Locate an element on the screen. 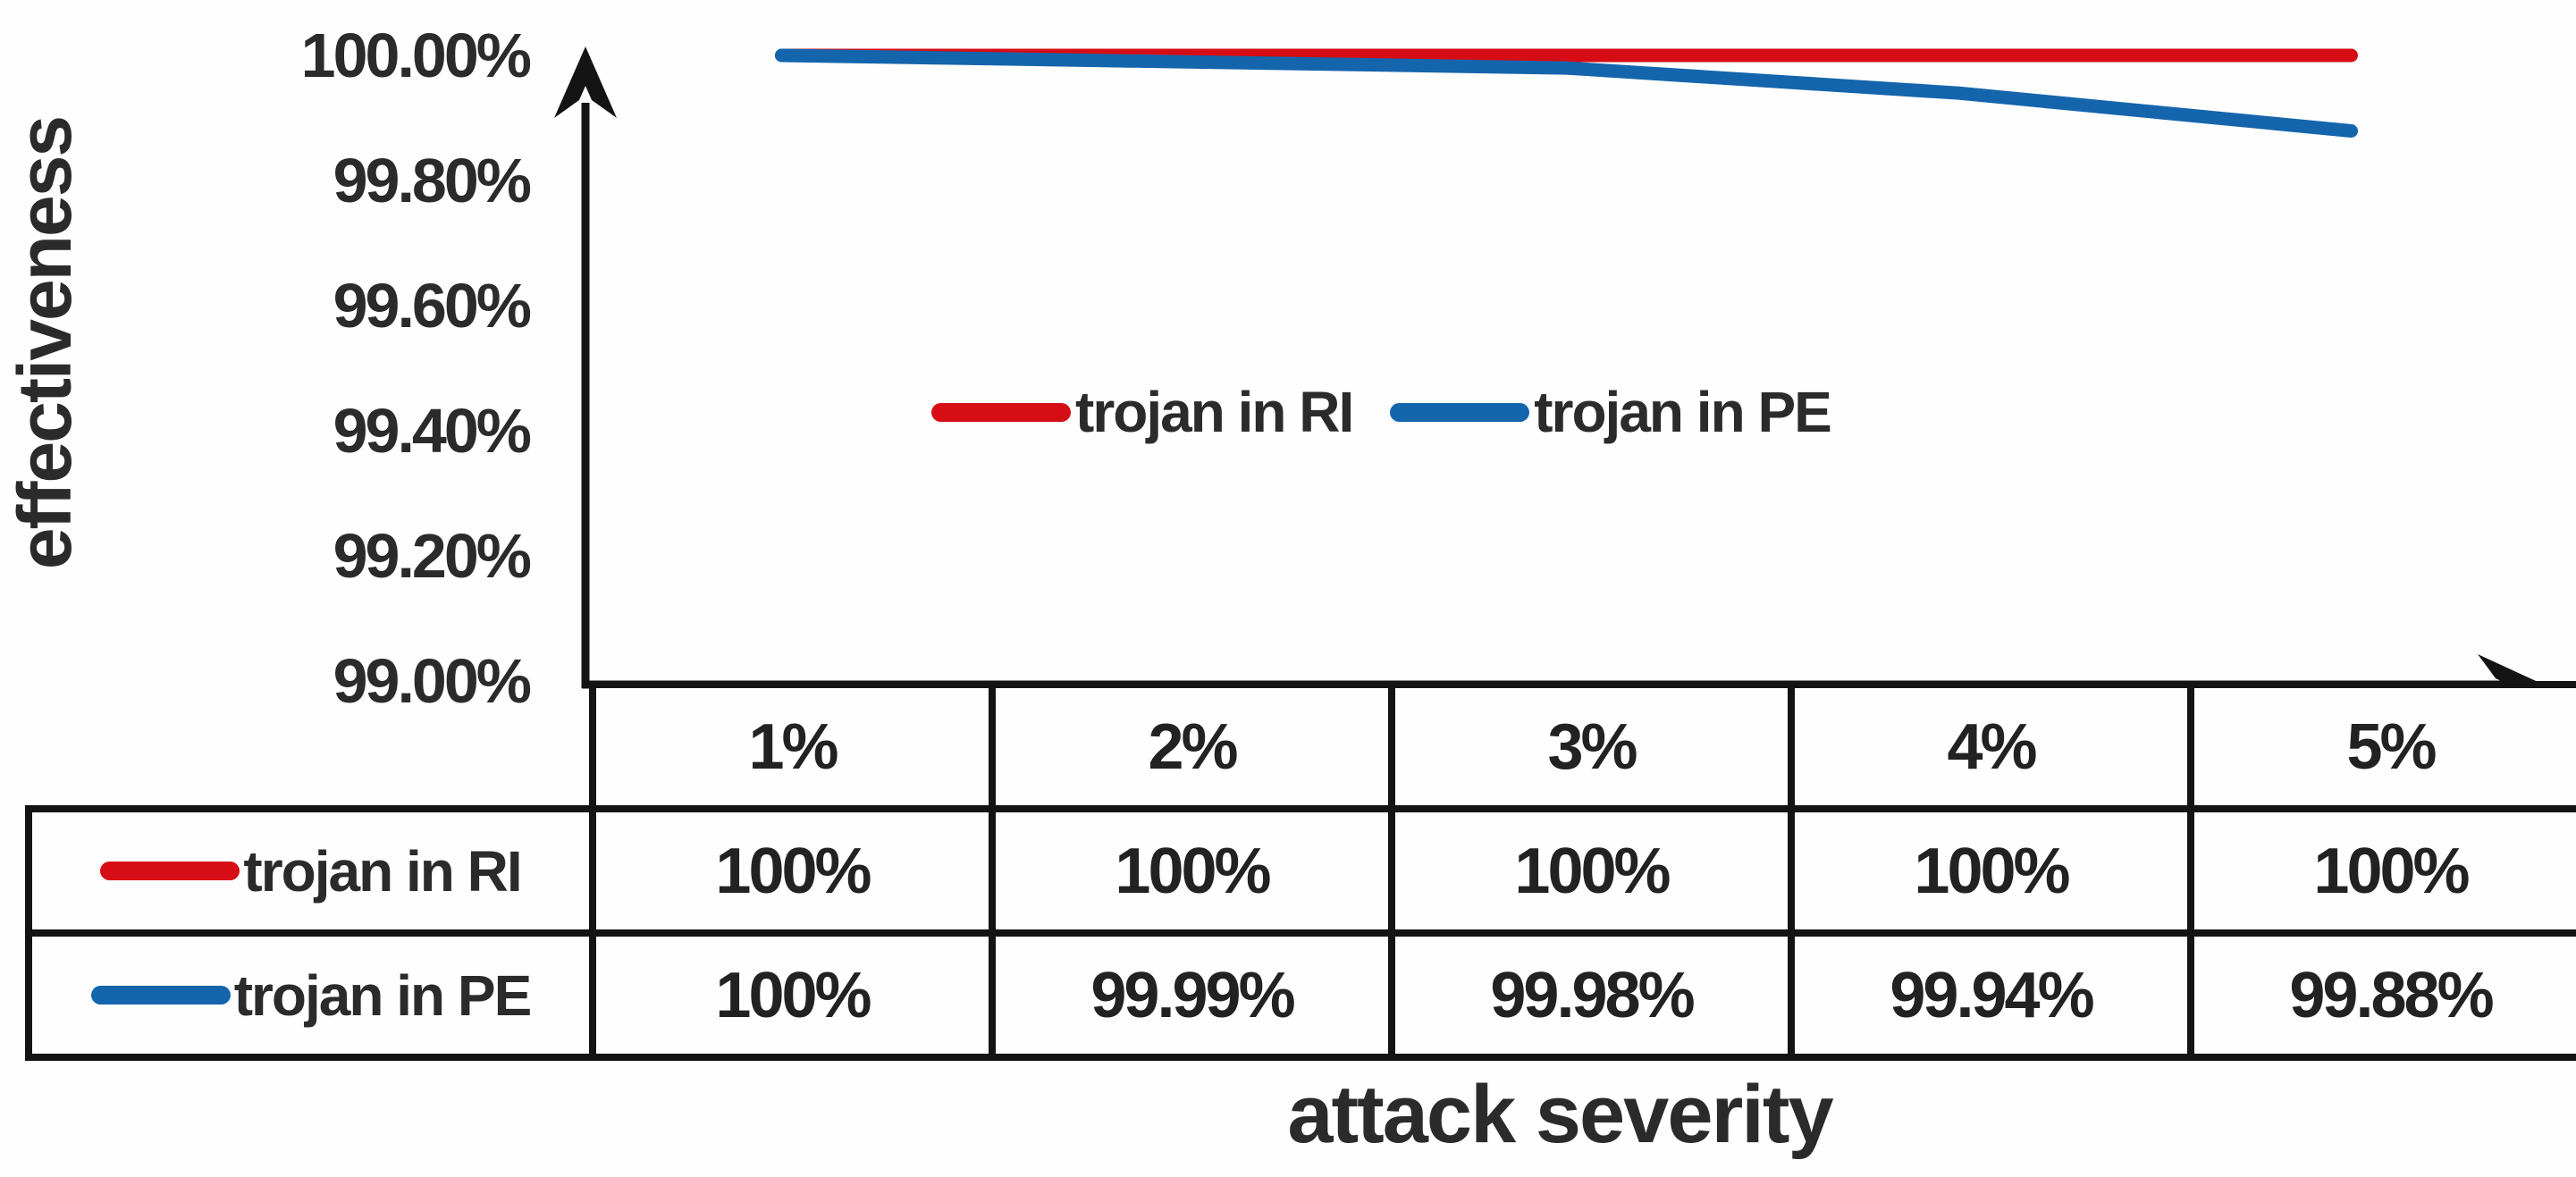  table-header-cell: 1% is located at coordinates (793, 746).